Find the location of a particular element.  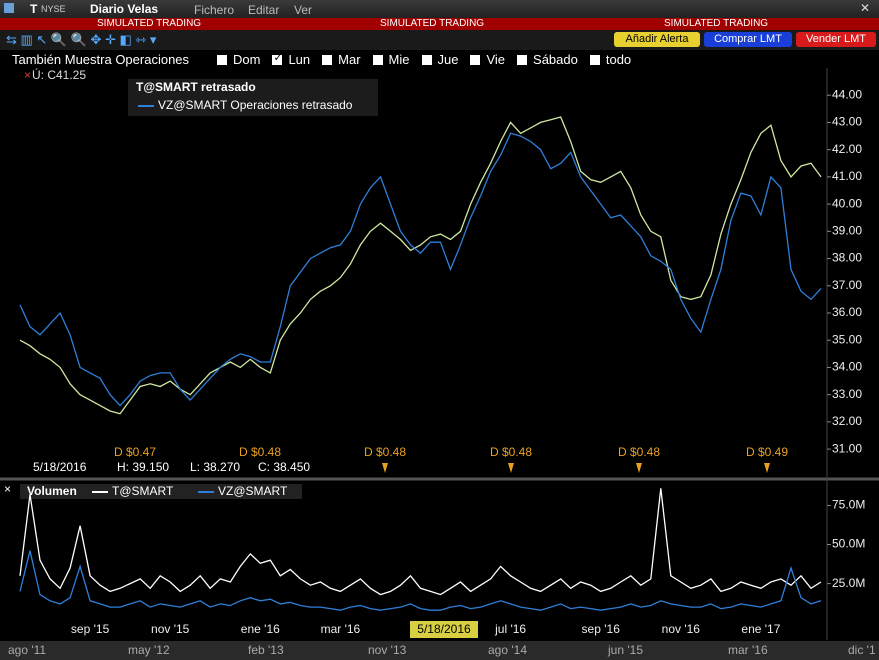

filter-option: Vie is located at coordinates (487, 59).